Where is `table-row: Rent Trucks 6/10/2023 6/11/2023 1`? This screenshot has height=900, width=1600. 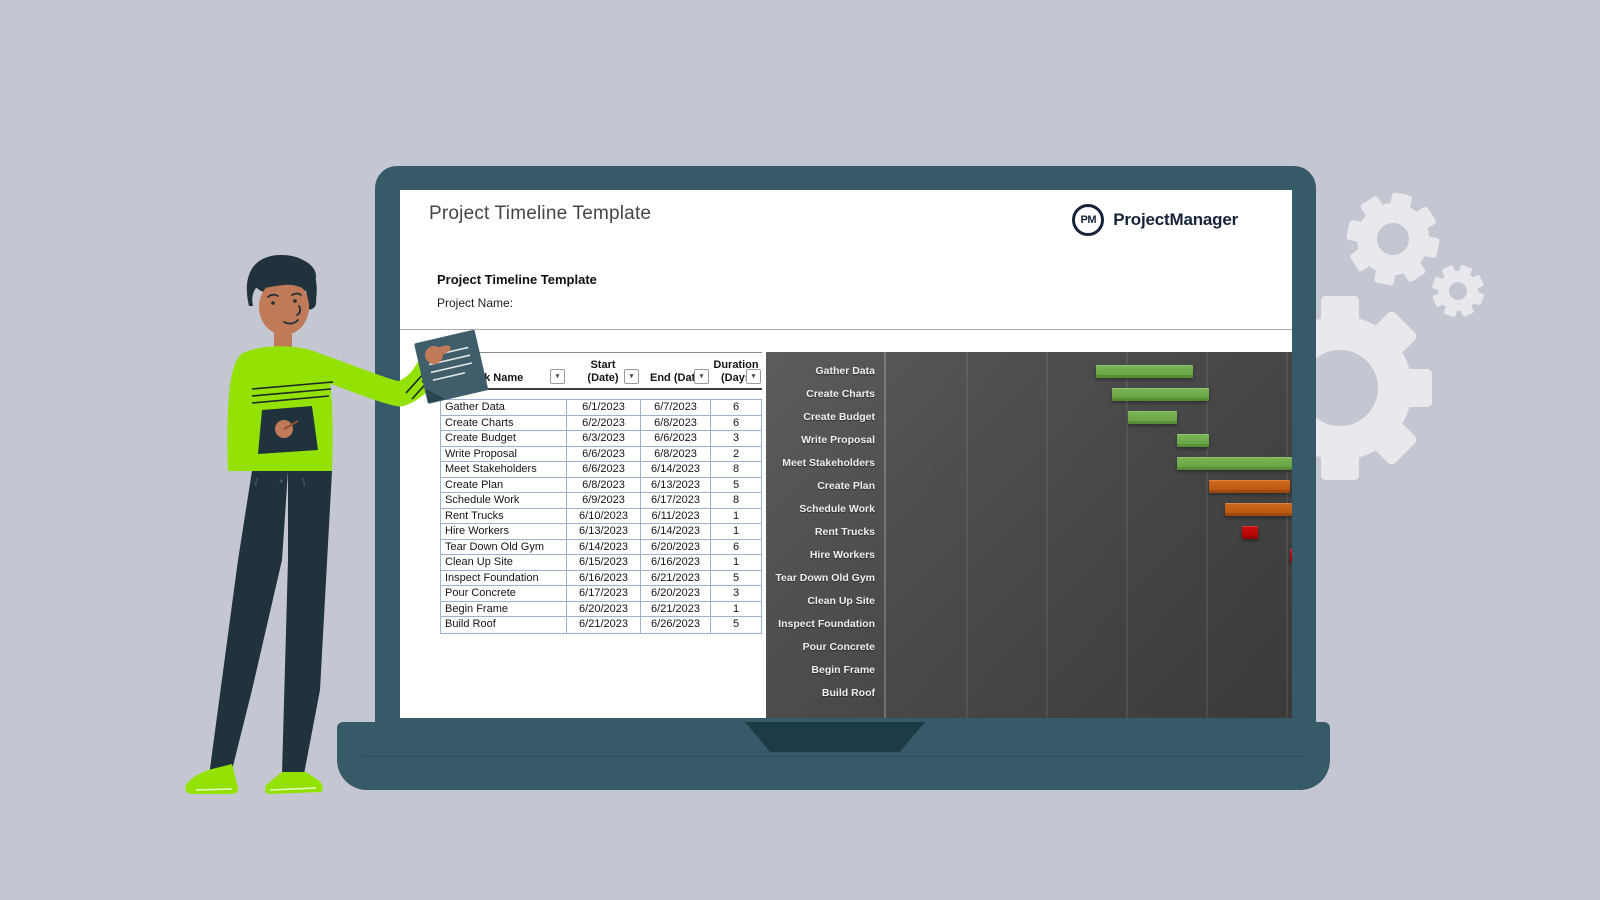
table-row: Rent Trucks 6/10/2023 6/11/2023 1 is located at coordinates (601, 516).